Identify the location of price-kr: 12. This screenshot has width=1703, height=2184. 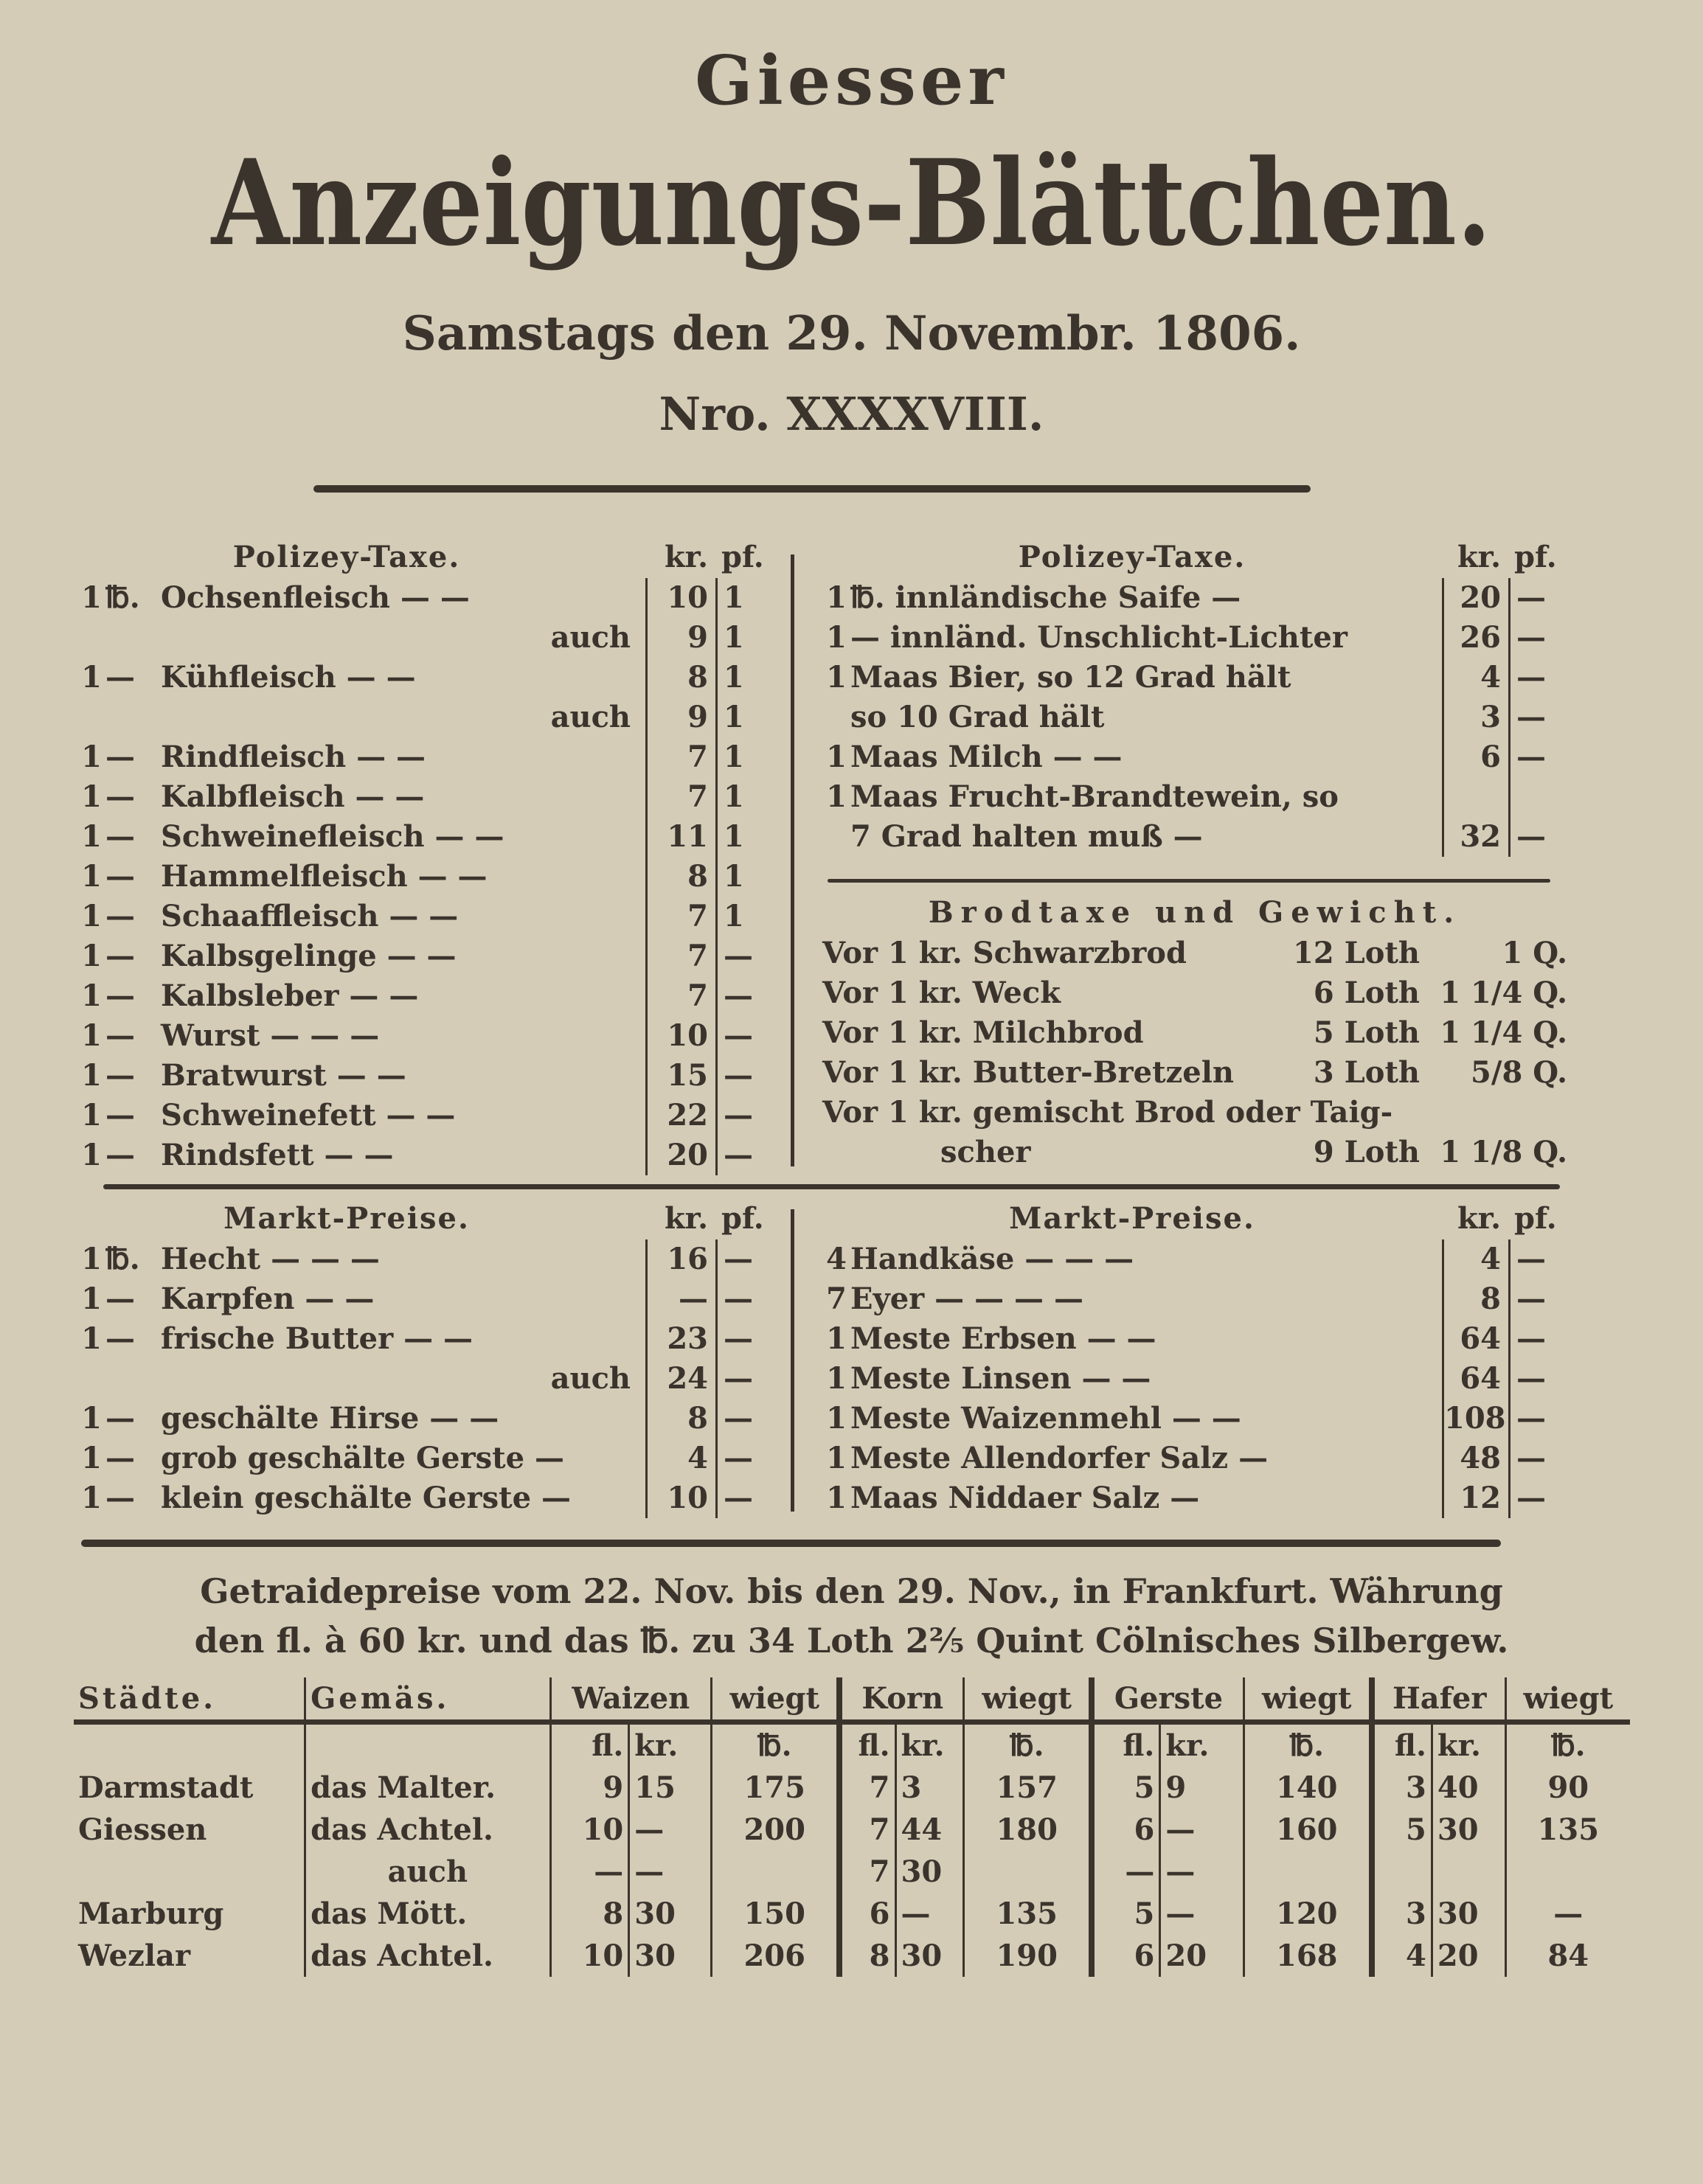
(1475, 1498).